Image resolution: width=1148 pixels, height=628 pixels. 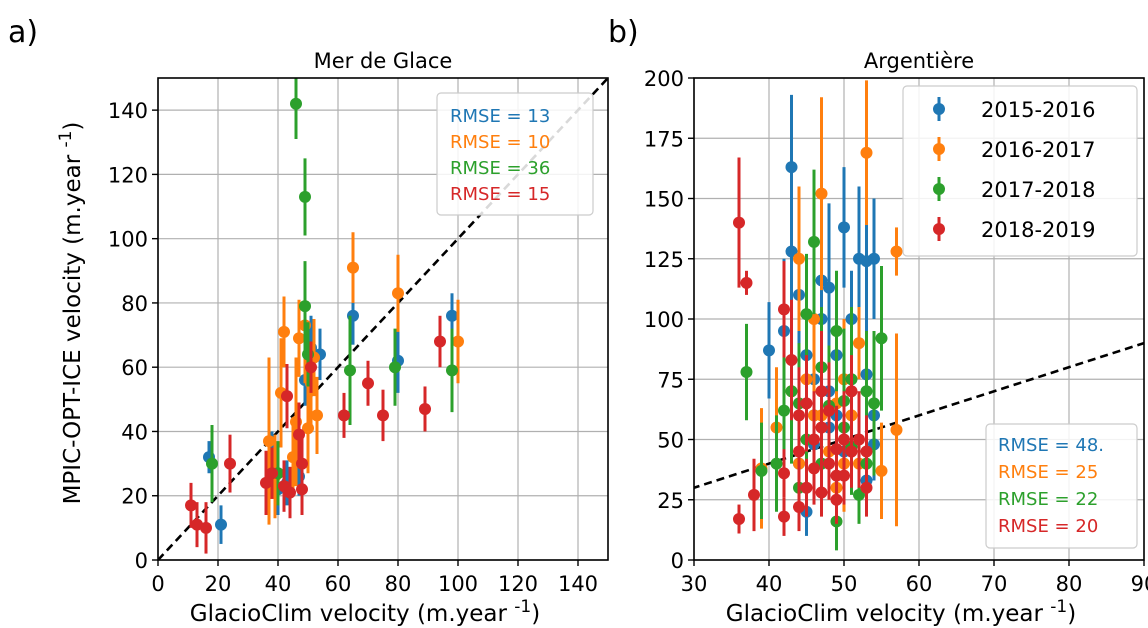 I want to click on y-axis-label: MPIC-OPT-ICE velocity (m.year -1), so click(x=71, y=313).